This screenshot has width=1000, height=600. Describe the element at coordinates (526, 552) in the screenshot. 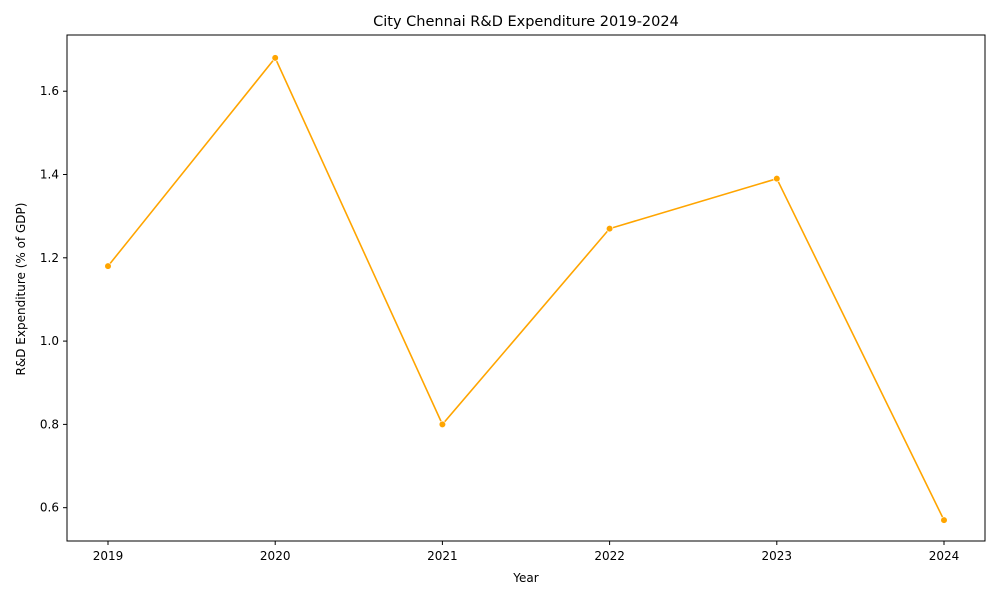

I see `x-axis: 2019 2020 2021 2022 2023 2024` at that location.